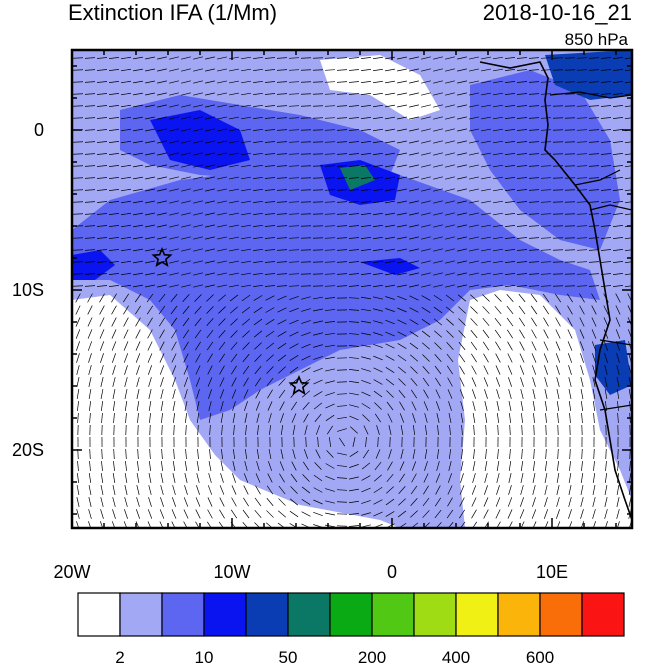 Image resolution: width=650 pixels, height=668 pixels. What do you see at coordinates (120, 658) in the screenshot?
I see `colorbar-label-2: 2` at bounding box center [120, 658].